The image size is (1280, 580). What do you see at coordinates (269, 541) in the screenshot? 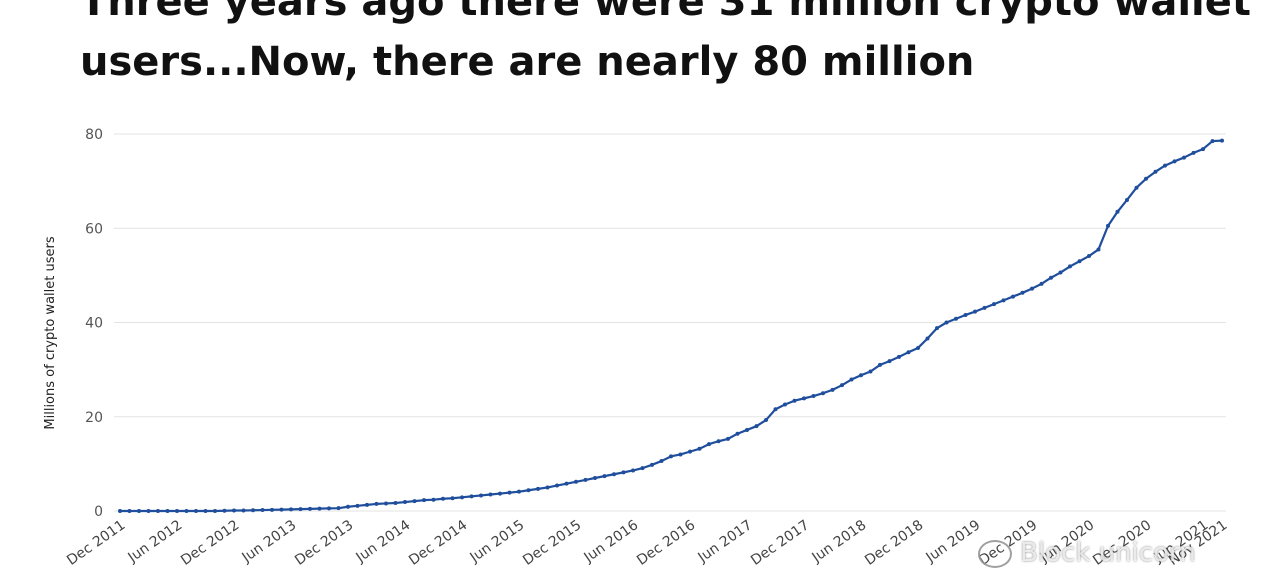
I see `x-tick-label: Jun 2013` at bounding box center [269, 541].